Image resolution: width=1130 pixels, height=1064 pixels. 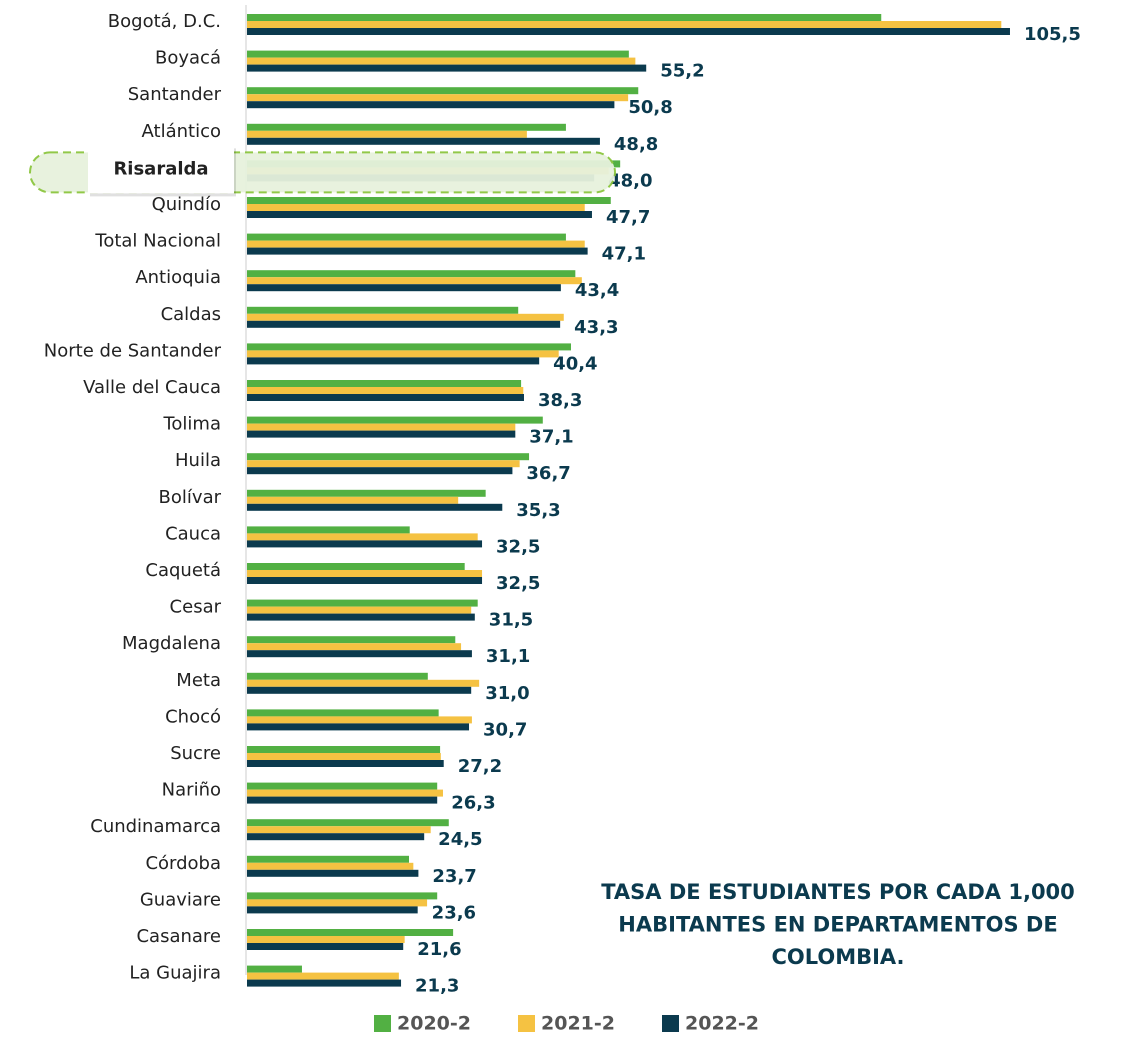 What do you see at coordinates (434, 1024) in the screenshot?
I see `legend-label: 2020-2` at bounding box center [434, 1024].